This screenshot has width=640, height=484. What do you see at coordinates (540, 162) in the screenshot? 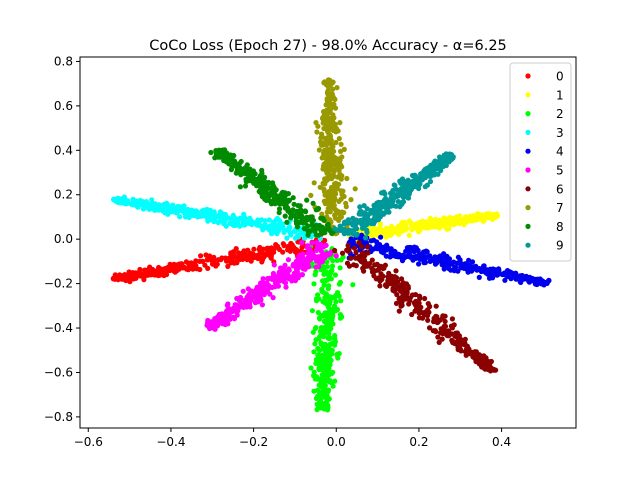
I see `legend: 0 1 2 3 4 5 6 7 8 9` at bounding box center [540, 162].